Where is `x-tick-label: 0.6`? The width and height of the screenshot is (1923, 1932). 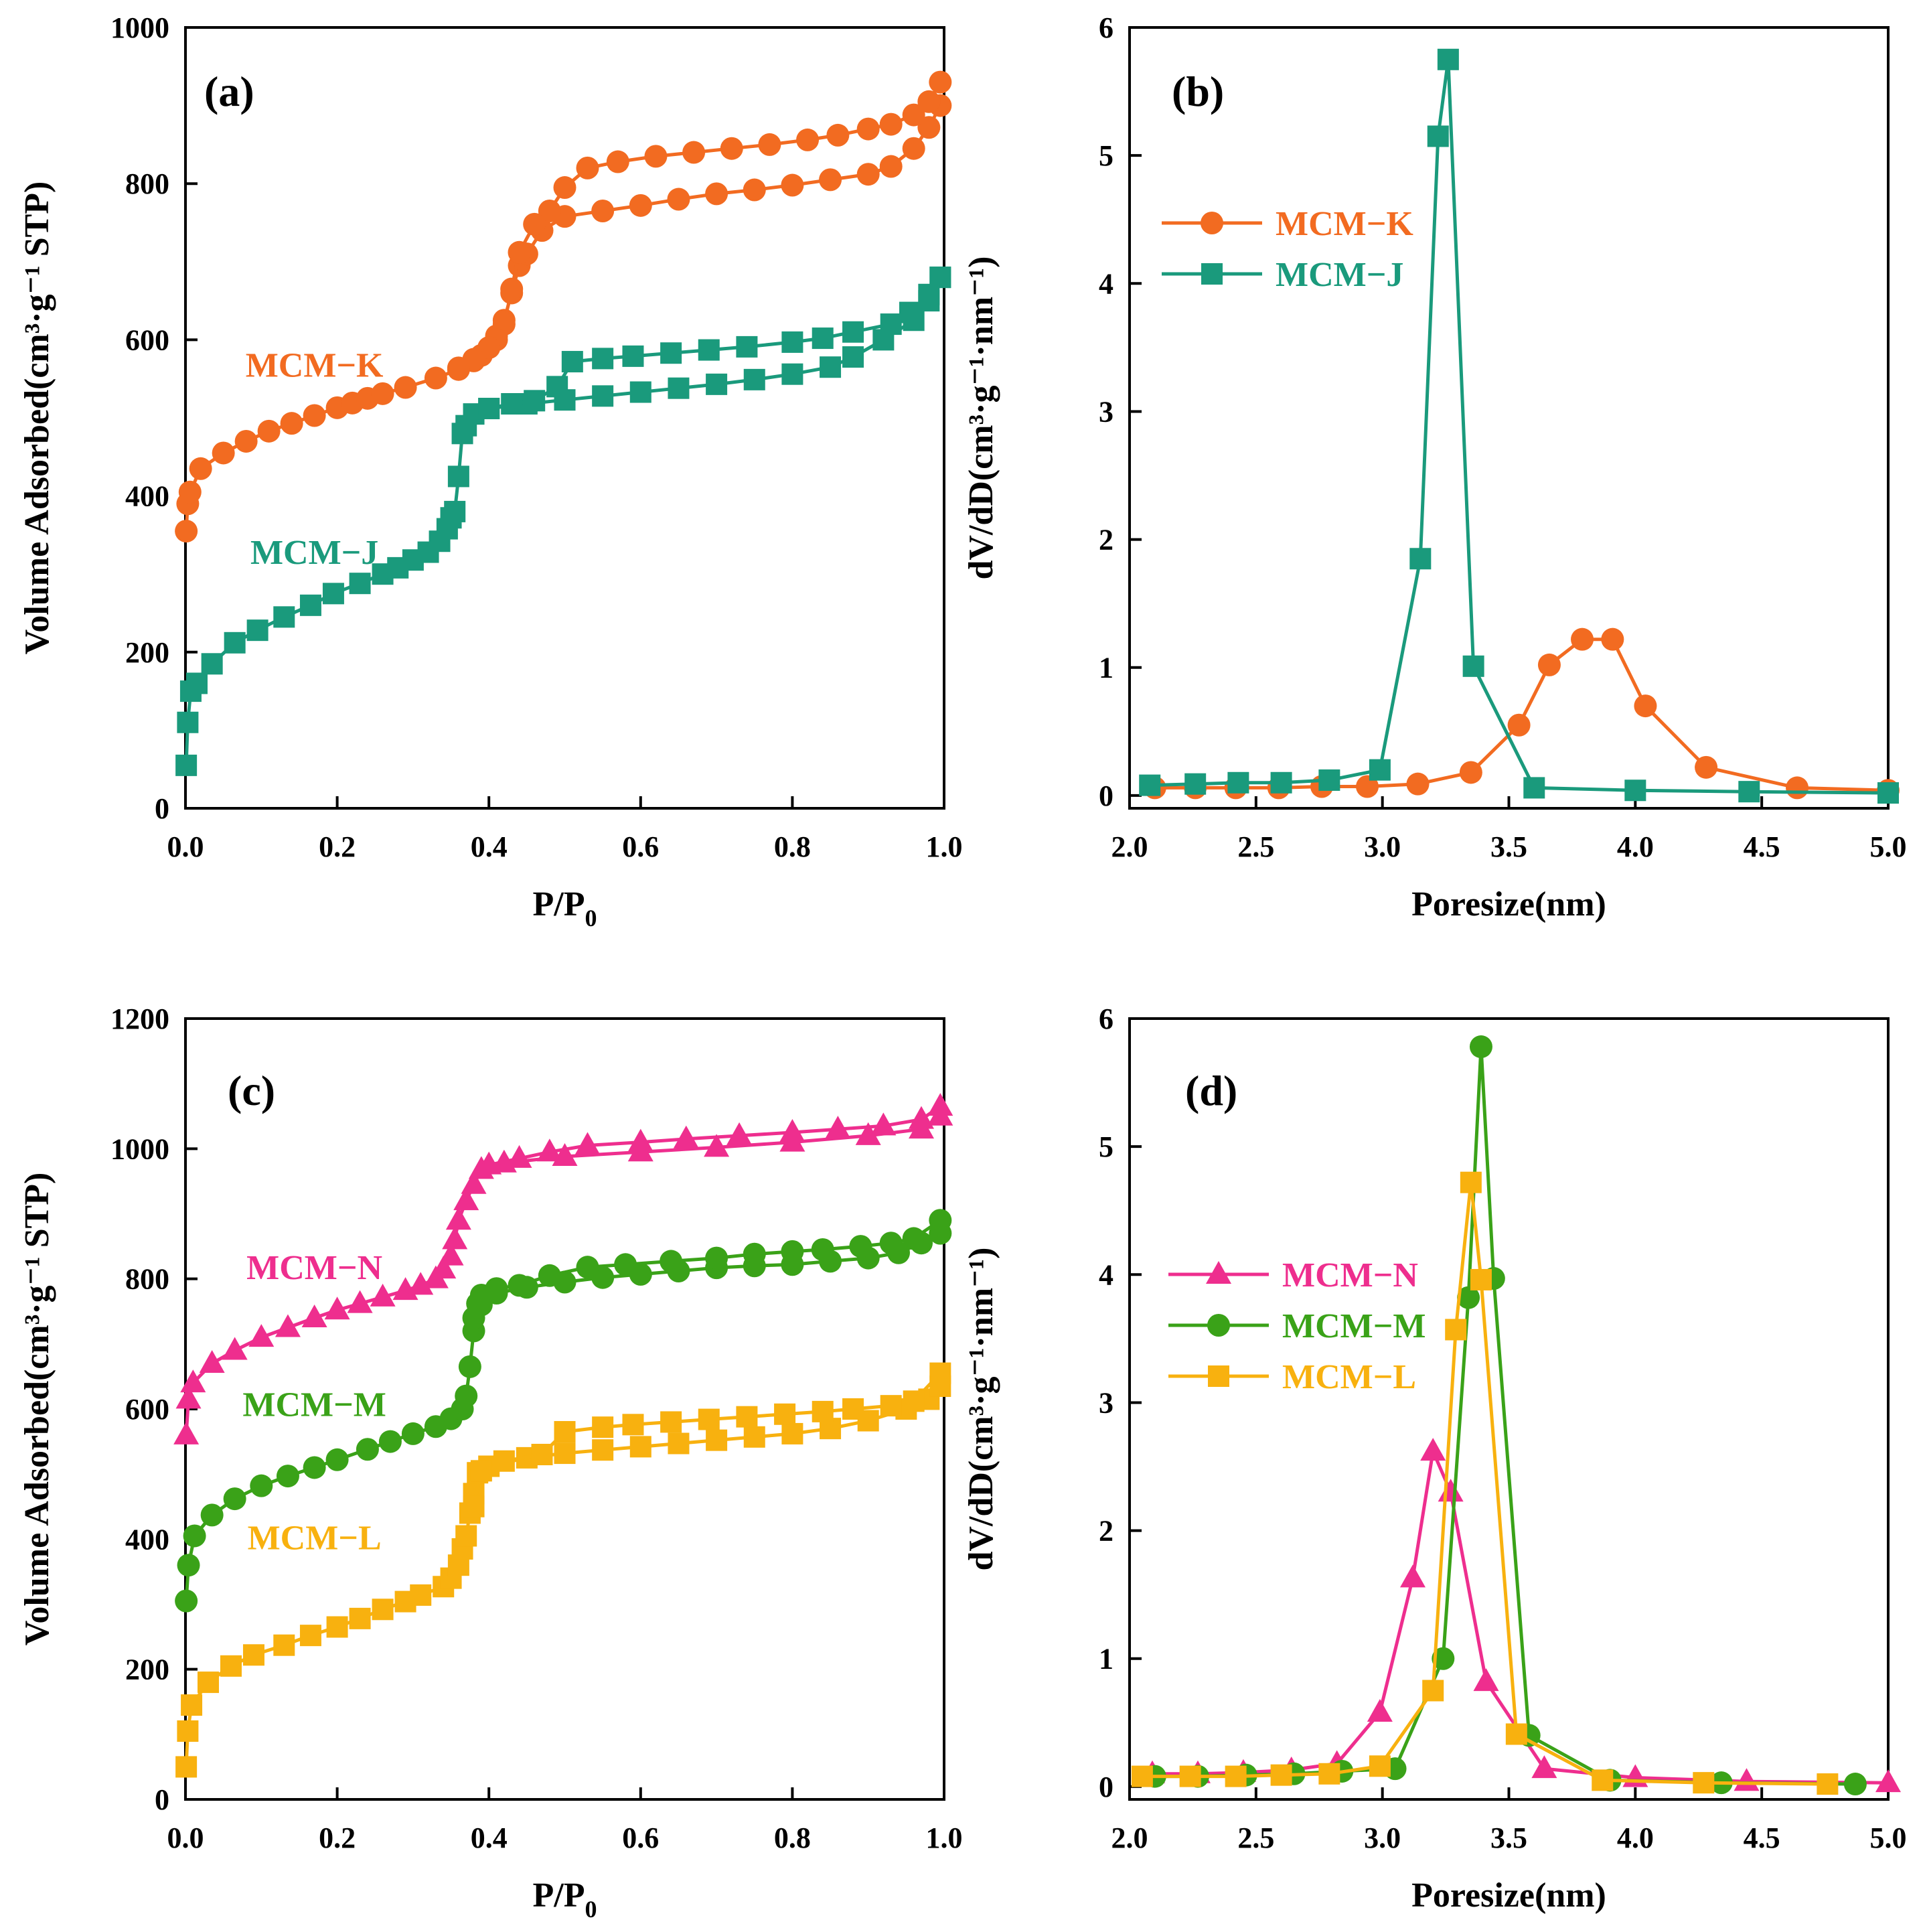 x-tick-label: 0.6 is located at coordinates (640, 846).